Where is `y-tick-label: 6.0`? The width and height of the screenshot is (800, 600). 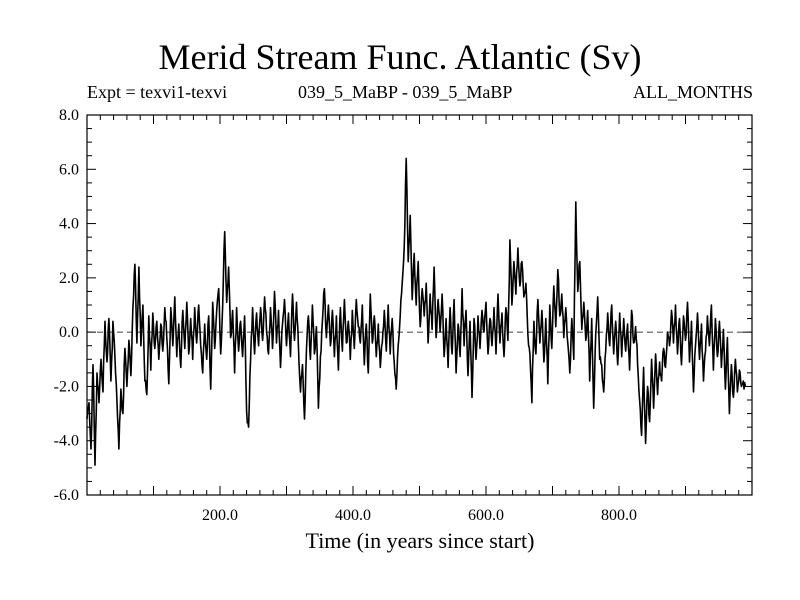 y-tick-label: 6.0 is located at coordinates (69, 169).